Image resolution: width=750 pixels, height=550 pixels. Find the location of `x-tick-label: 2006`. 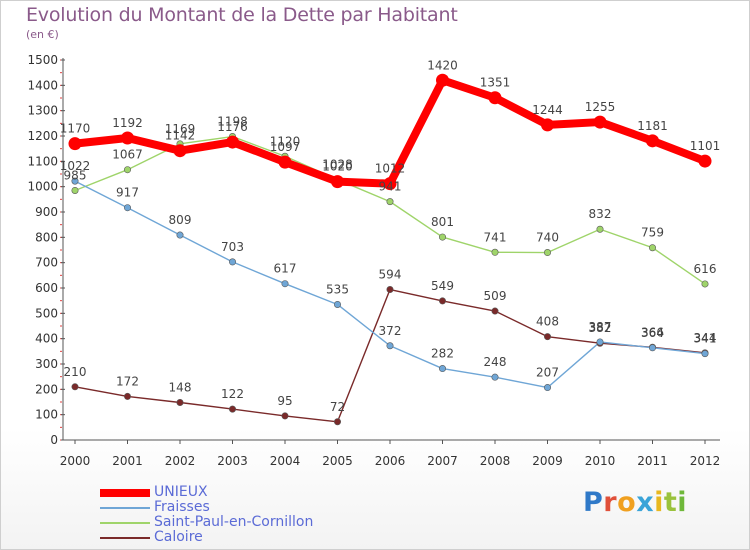

x-tick-label: 2006 is located at coordinates (390, 461).